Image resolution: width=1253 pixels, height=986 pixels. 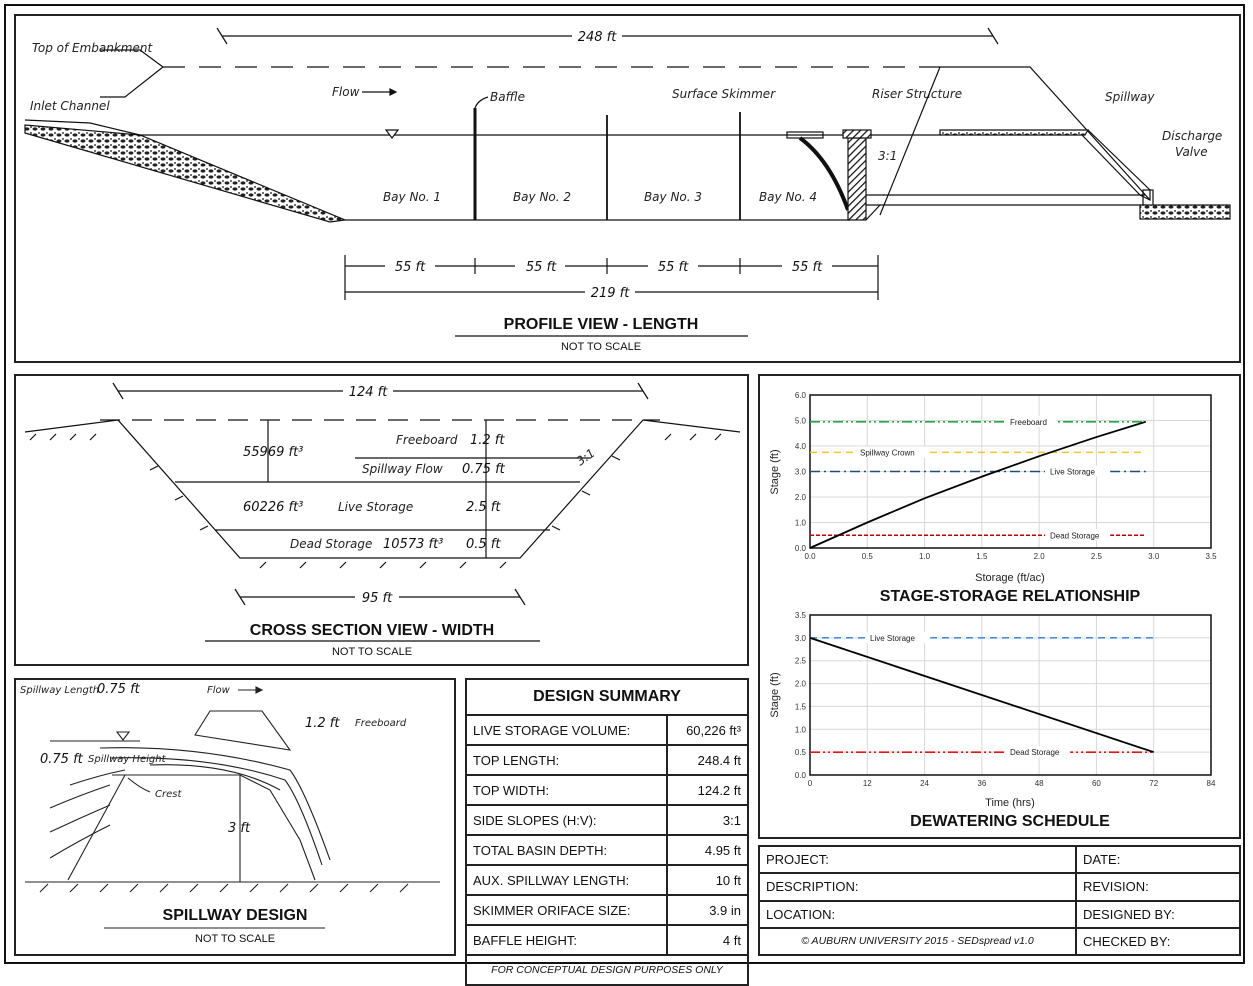 What do you see at coordinates (788, 197) in the screenshot?
I see `bay-4-label: Bay No. 4` at bounding box center [788, 197].